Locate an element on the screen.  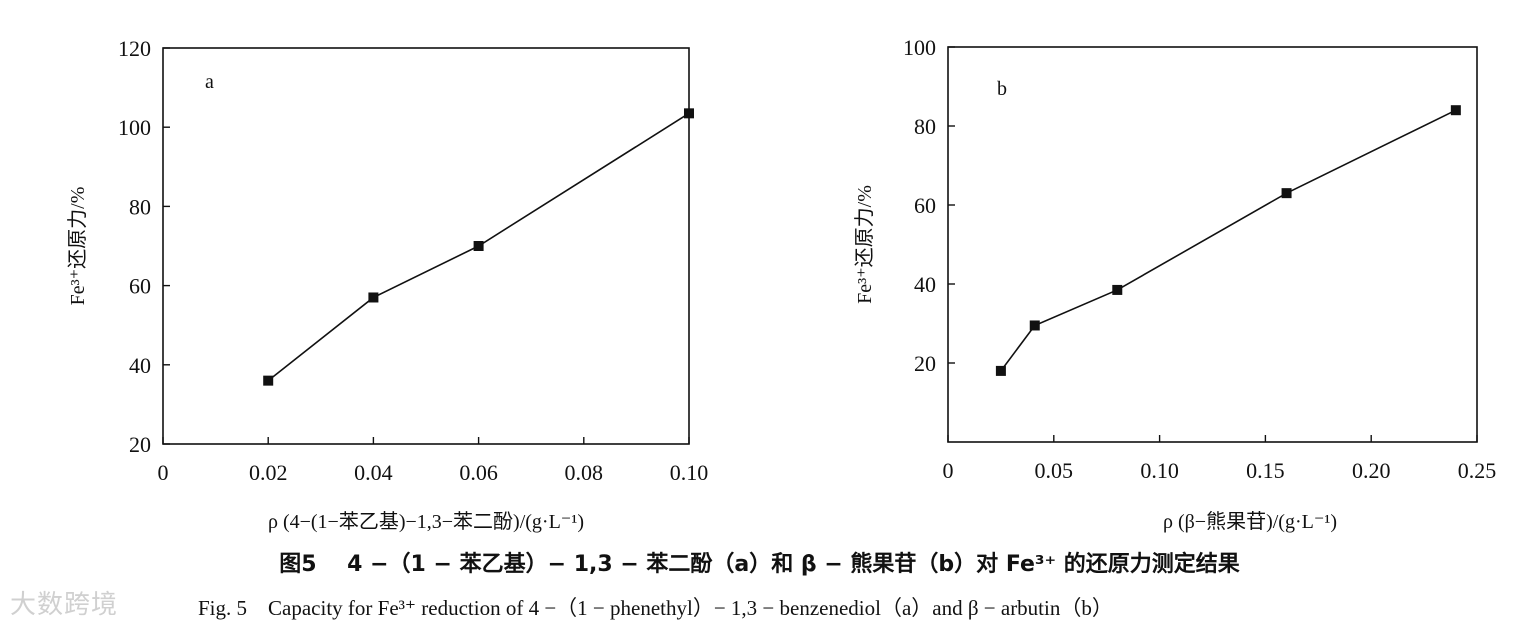
x-tick-label: 0.02 is located at coordinates (268, 472).